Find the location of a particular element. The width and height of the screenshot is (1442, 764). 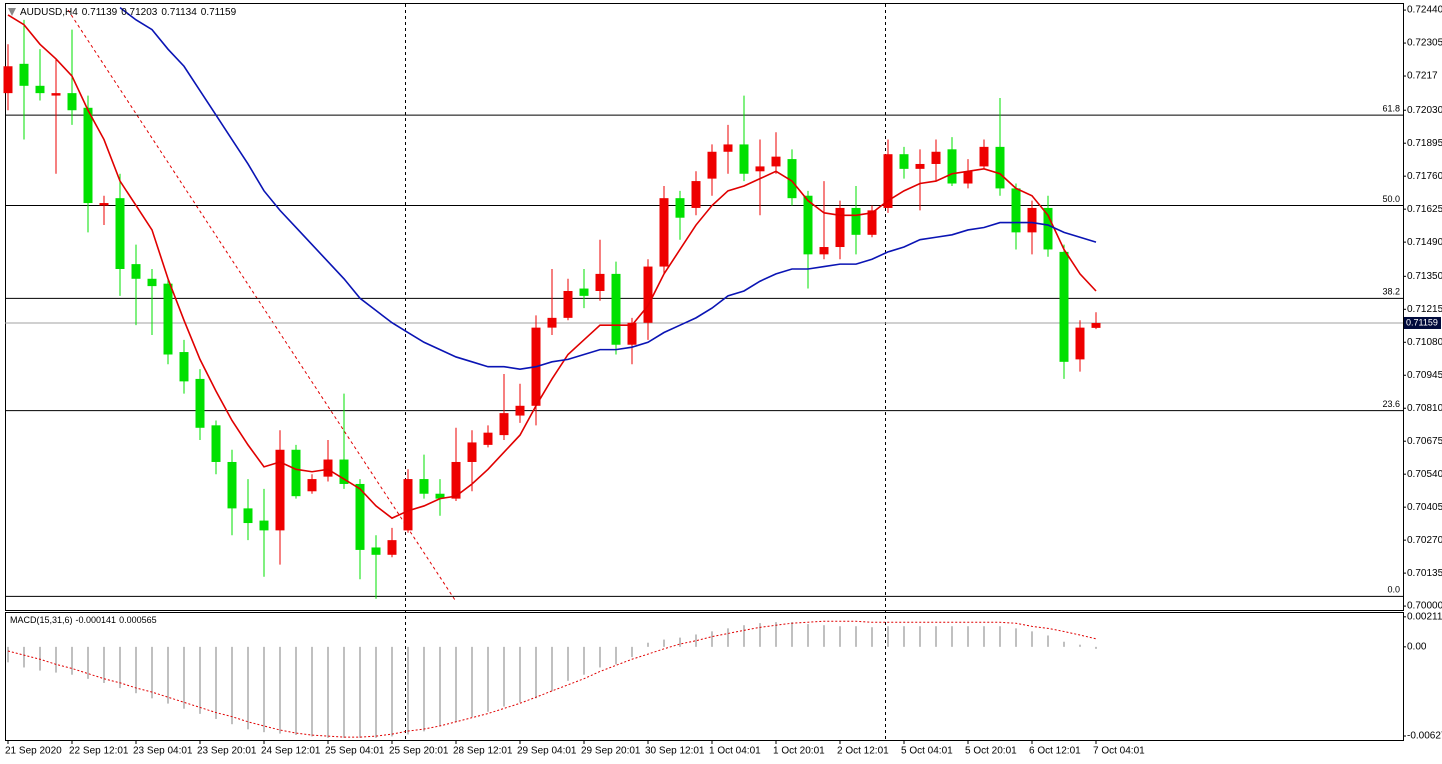

y-tick-label: -0.00627 is located at coordinates (1424, 736).